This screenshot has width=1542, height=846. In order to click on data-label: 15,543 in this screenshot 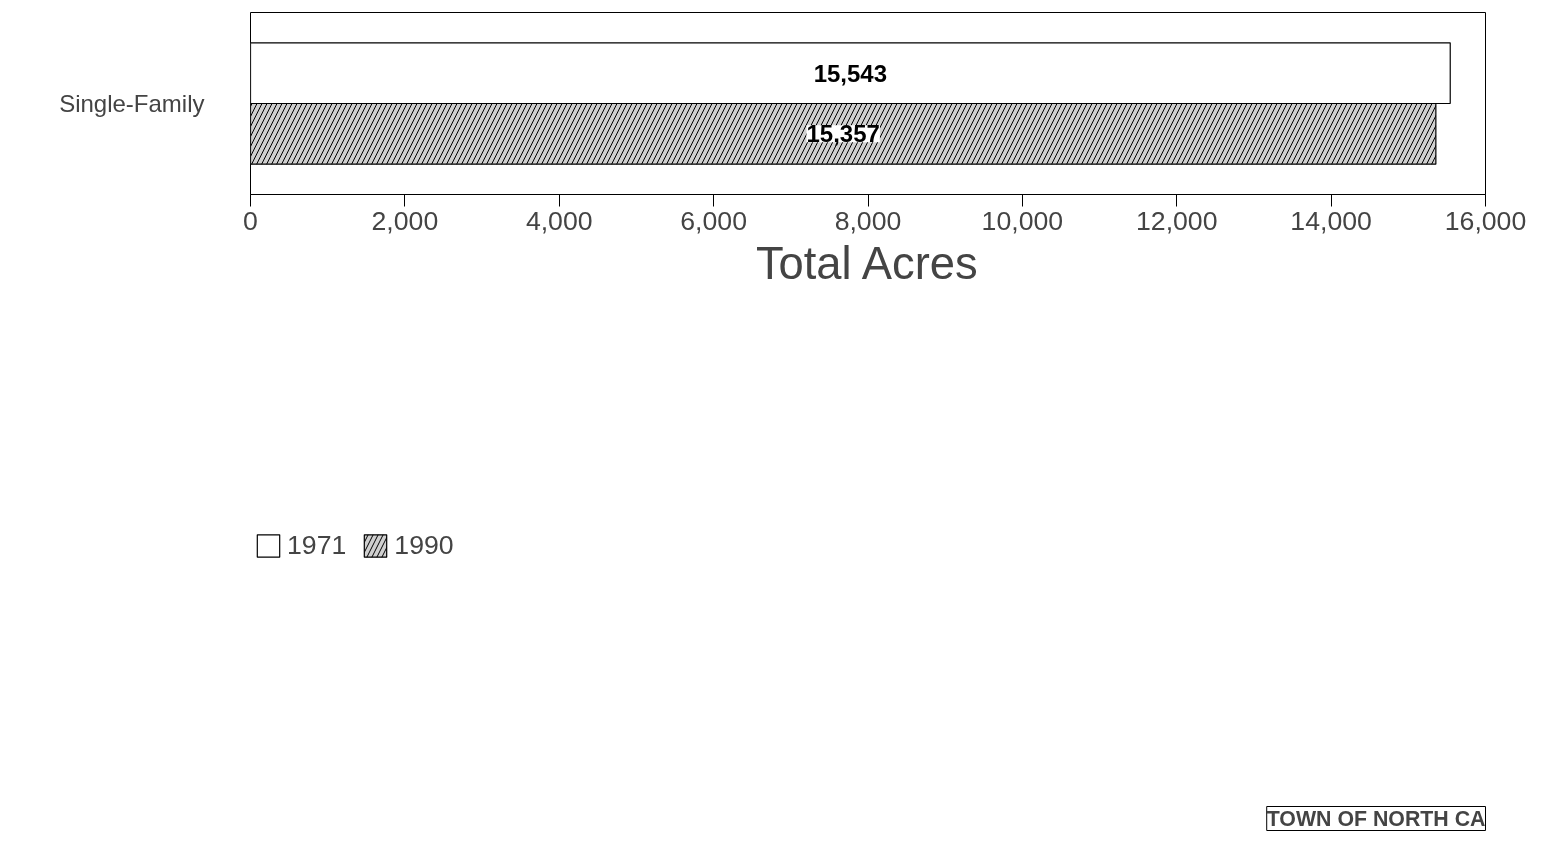, I will do `click(850, 73)`.